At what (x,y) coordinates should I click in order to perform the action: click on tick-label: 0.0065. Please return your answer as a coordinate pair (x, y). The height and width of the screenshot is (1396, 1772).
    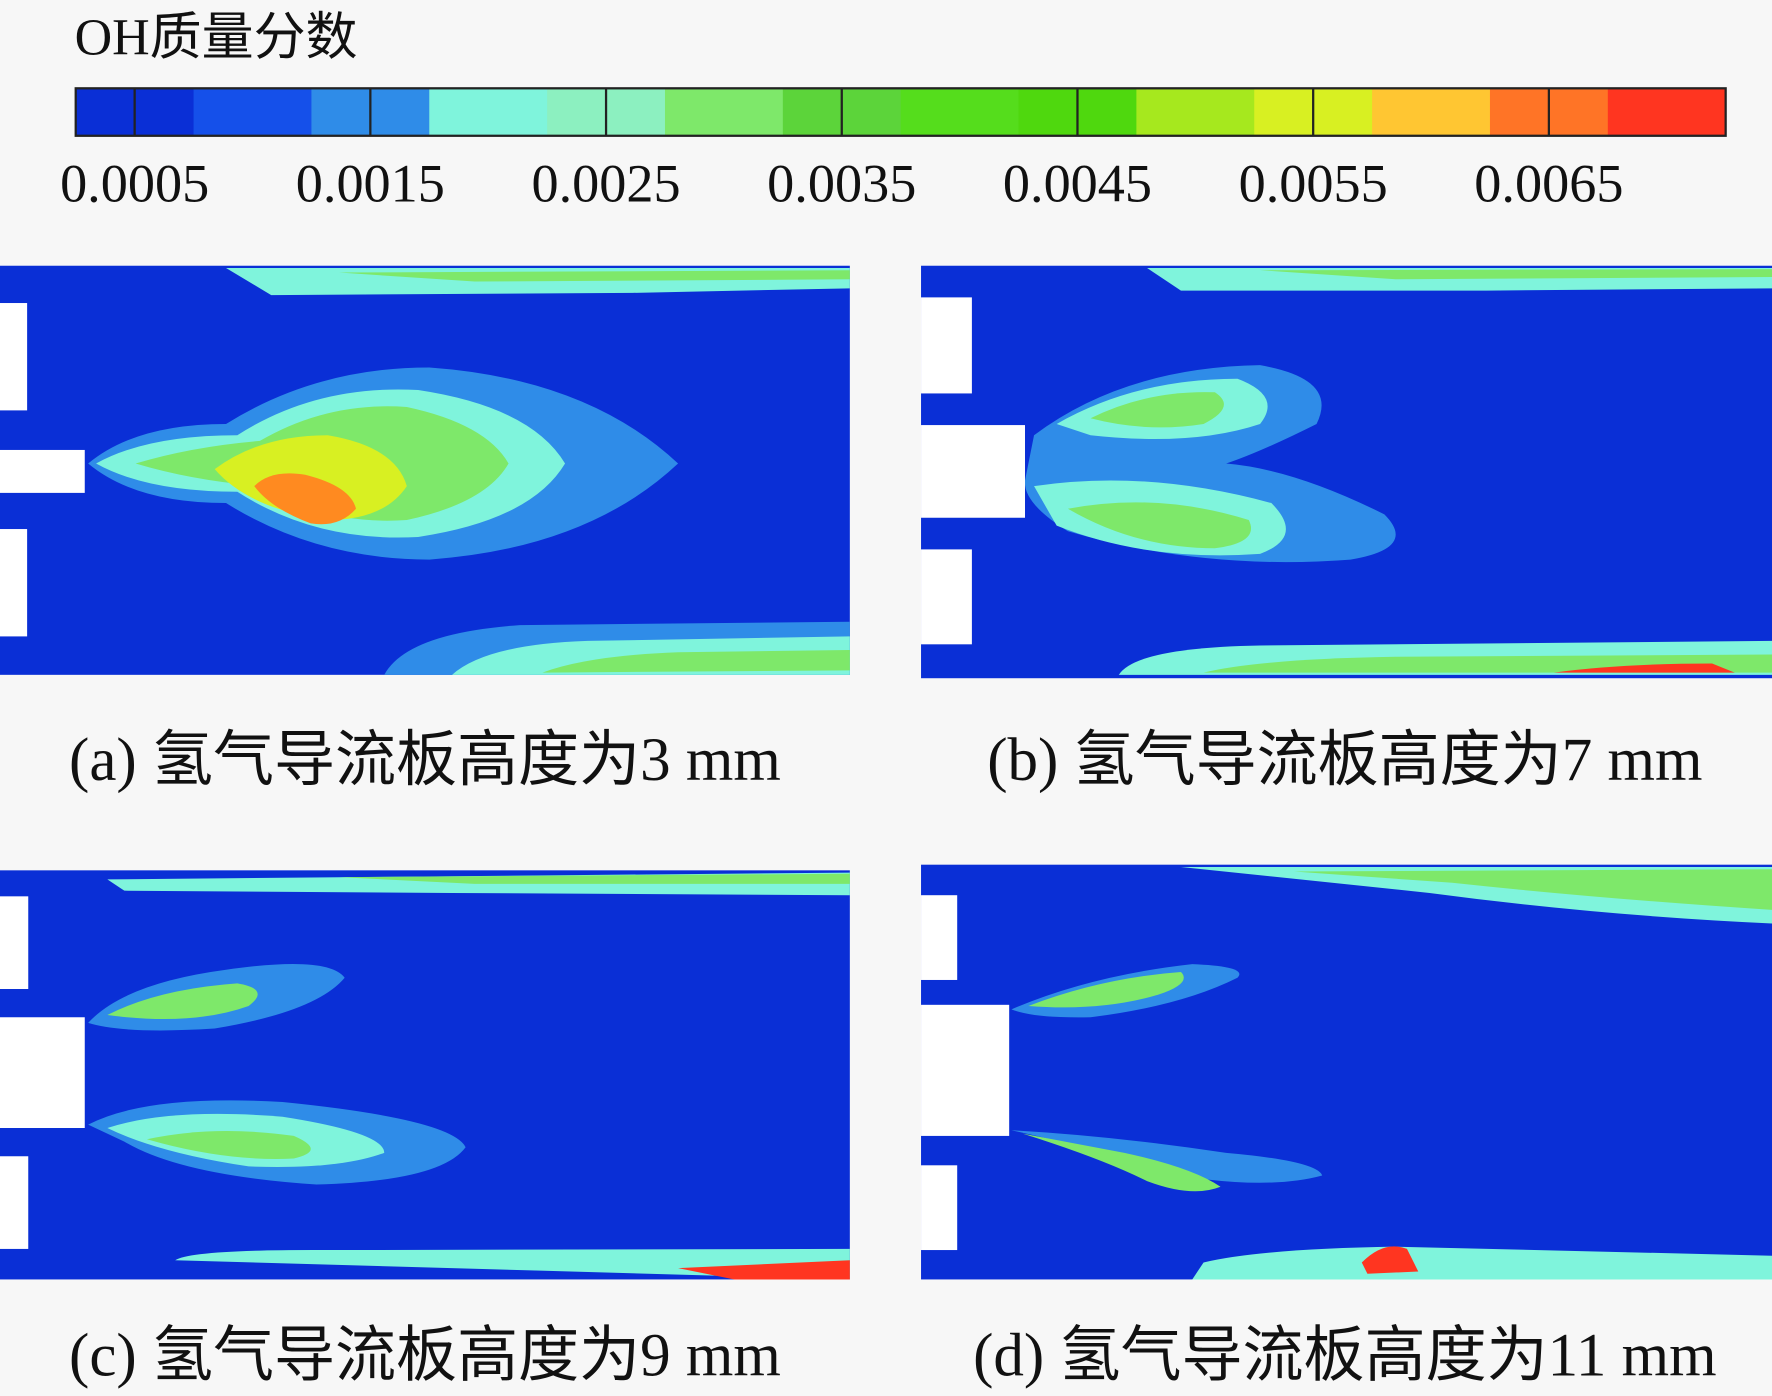
    Looking at the image, I should click on (1548, 183).